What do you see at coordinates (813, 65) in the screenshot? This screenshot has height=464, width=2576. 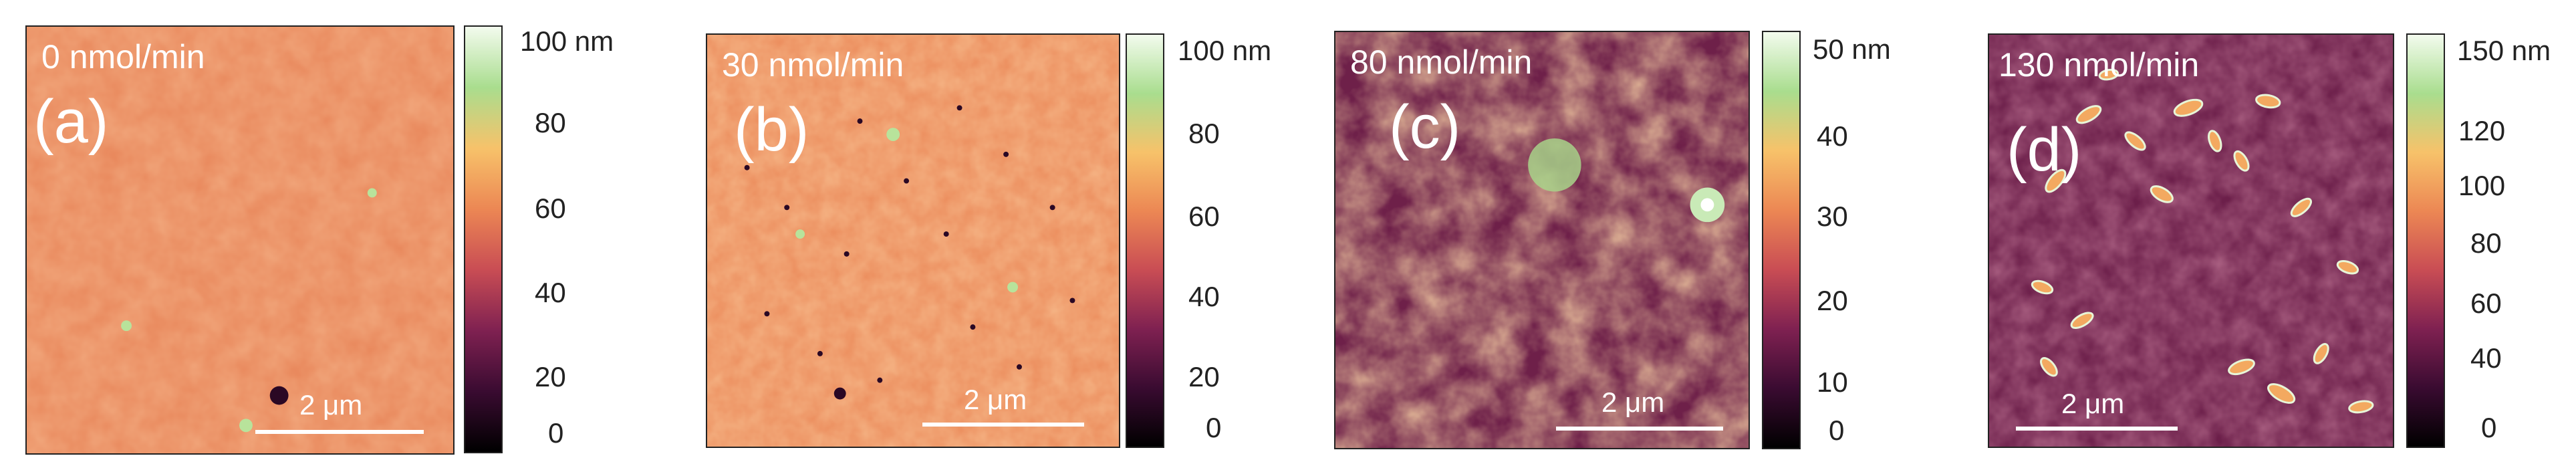 I see `flow-rate-label: 30 nmol/min` at bounding box center [813, 65].